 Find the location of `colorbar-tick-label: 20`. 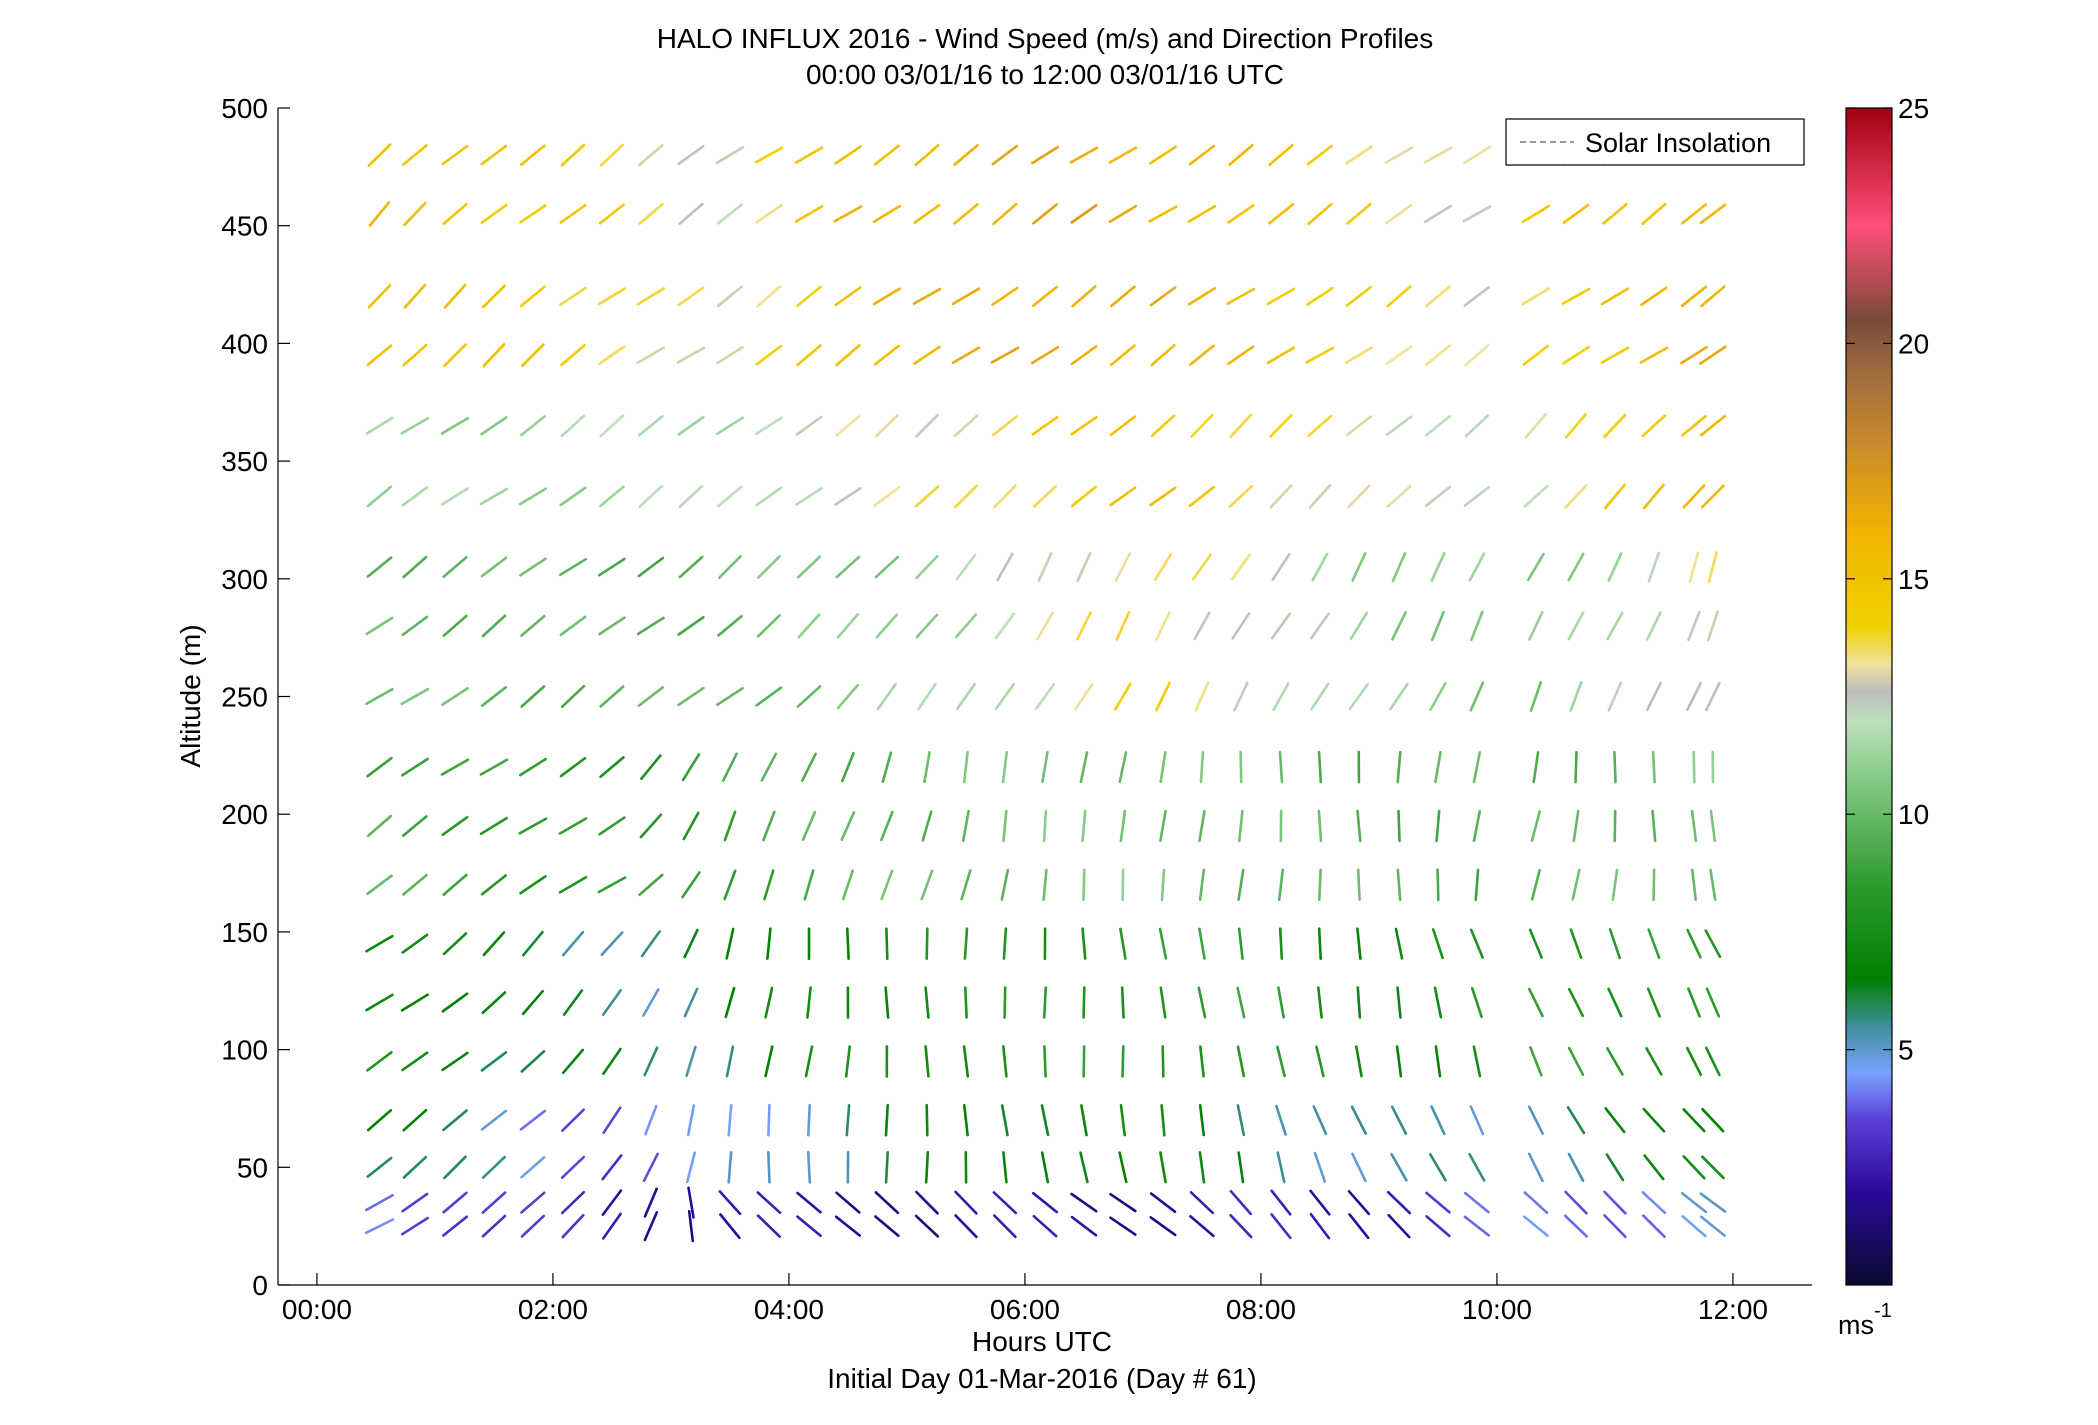

colorbar-tick-label: 20 is located at coordinates (1913, 343).